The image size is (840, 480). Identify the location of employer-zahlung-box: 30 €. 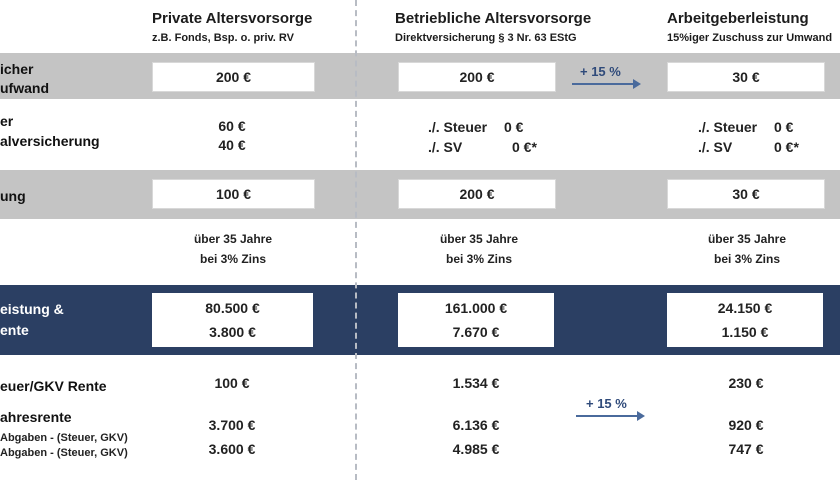
(746, 194).